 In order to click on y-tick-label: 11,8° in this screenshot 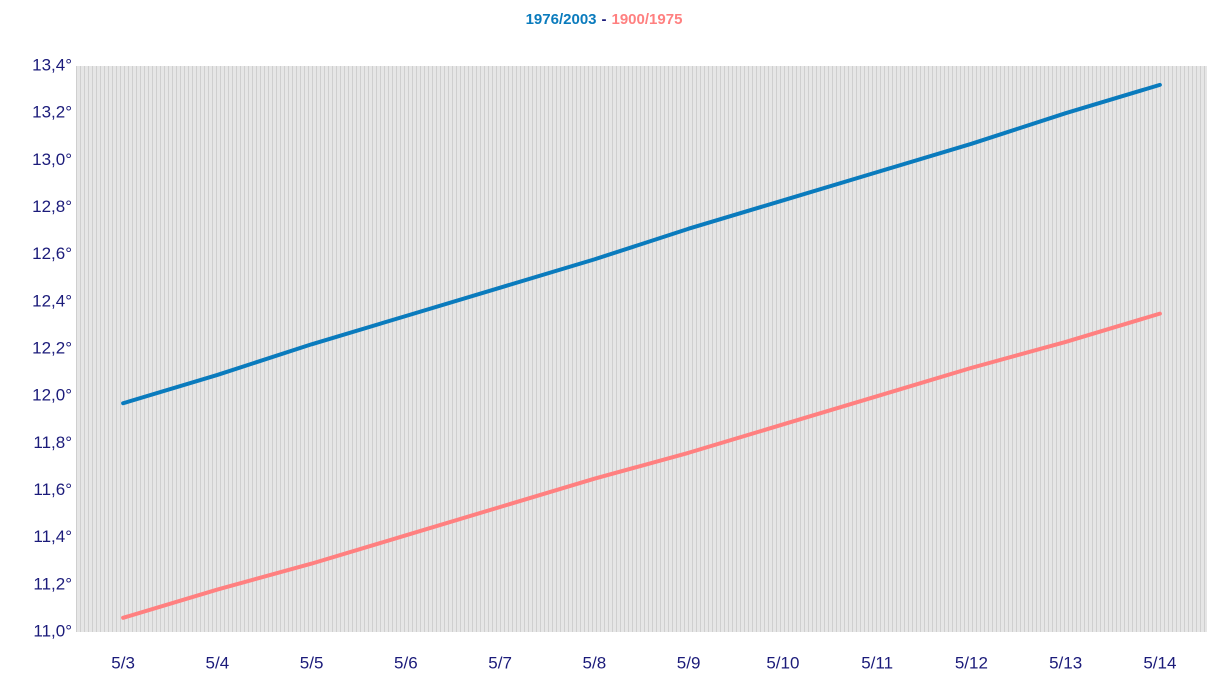, I will do `click(52, 442)`.